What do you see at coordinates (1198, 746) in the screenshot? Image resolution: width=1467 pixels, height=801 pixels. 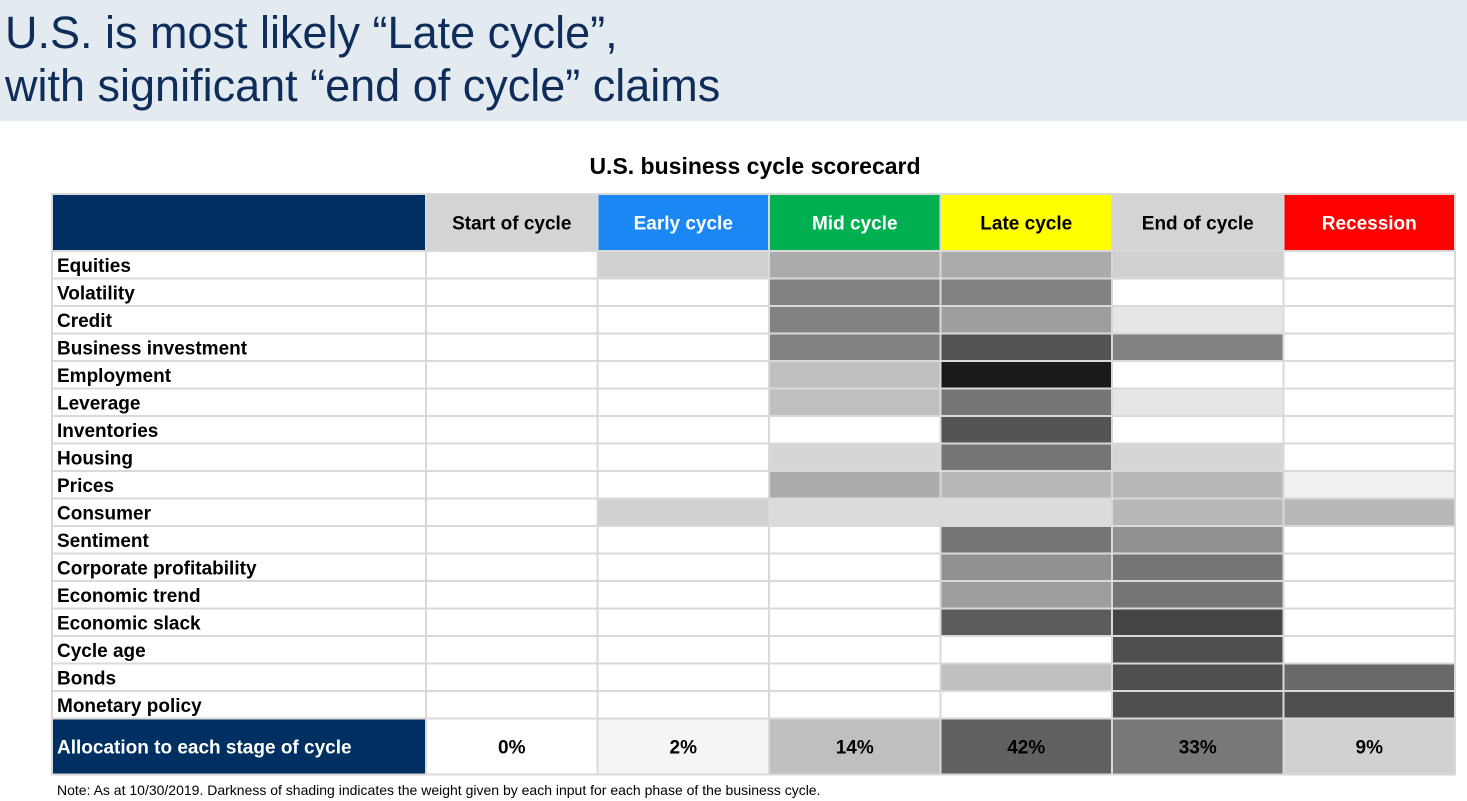 I see `allocation-cell-end-of-cycle` at bounding box center [1198, 746].